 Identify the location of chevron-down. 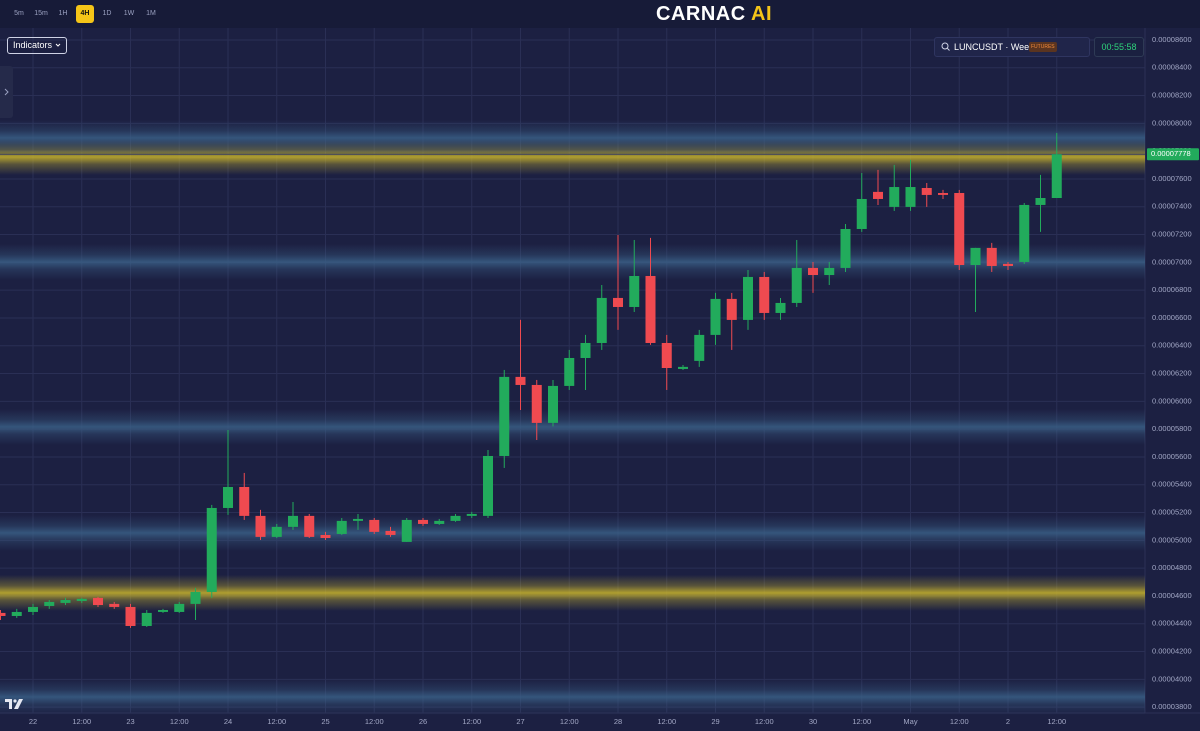
(57, 45).